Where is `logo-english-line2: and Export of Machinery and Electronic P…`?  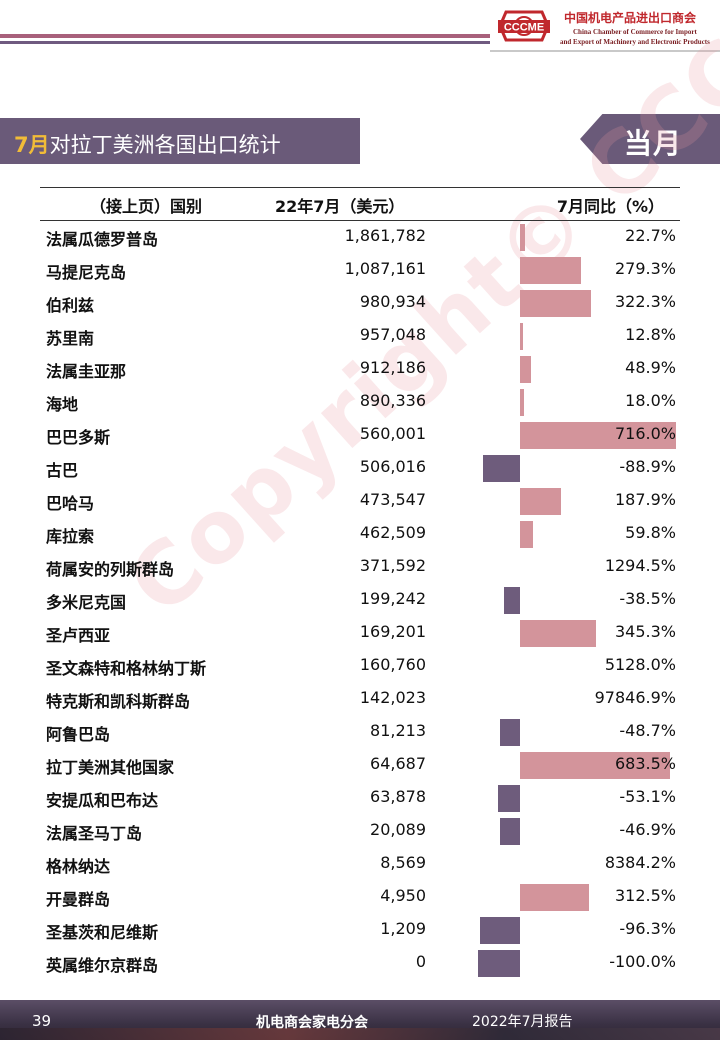 logo-english-line2: and Export of Machinery and Electronic P… is located at coordinates (635, 42).